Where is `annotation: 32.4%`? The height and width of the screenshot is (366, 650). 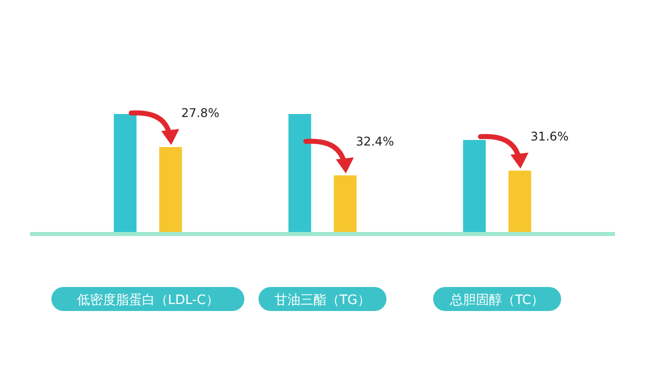
annotation: 32.4% is located at coordinates (375, 141).